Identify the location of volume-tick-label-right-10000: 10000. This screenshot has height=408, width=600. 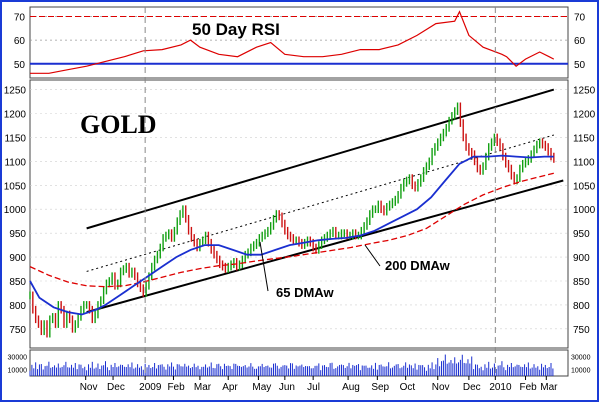
(581, 371).